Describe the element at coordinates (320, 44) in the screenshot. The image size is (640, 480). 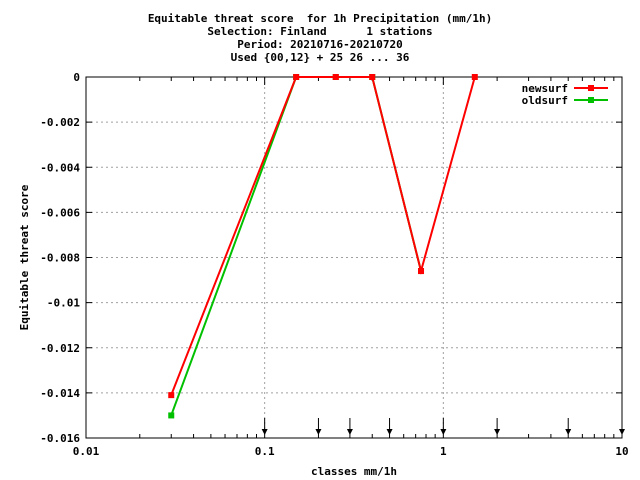
I see `chart-title-line-3: Period: 20210716-20210720` at that location.